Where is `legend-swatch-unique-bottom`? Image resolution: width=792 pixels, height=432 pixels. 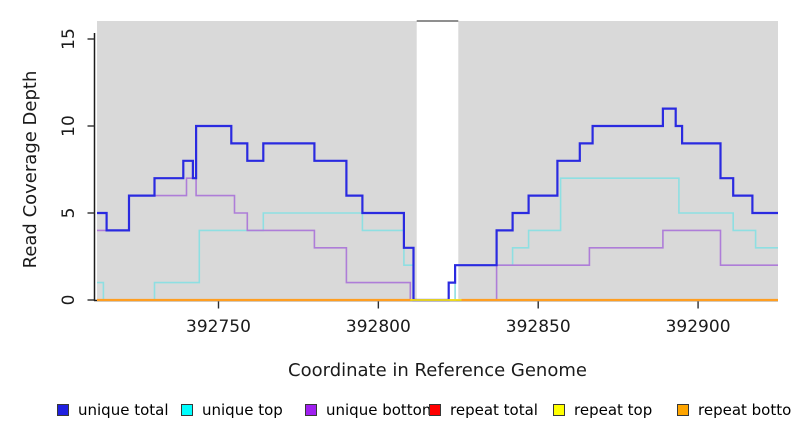 legend-swatch-unique-bottom is located at coordinates (311, 410).